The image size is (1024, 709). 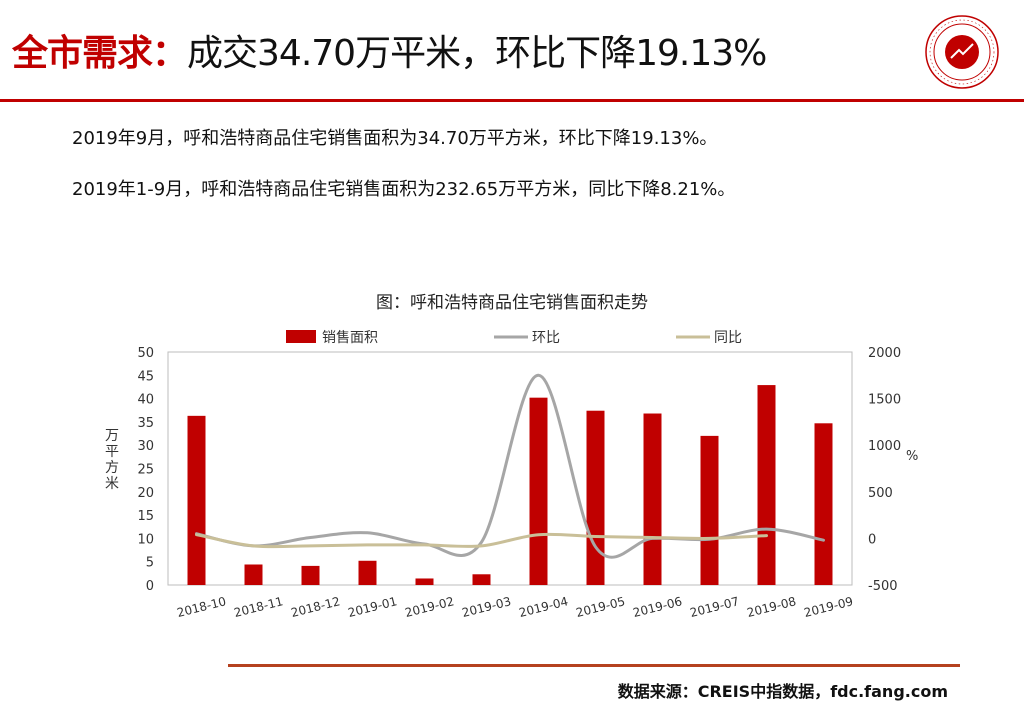 What do you see at coordinates (150, 586) in the screenshot?
I see `y-tick-label: 0` at bounding box center [150, 586].